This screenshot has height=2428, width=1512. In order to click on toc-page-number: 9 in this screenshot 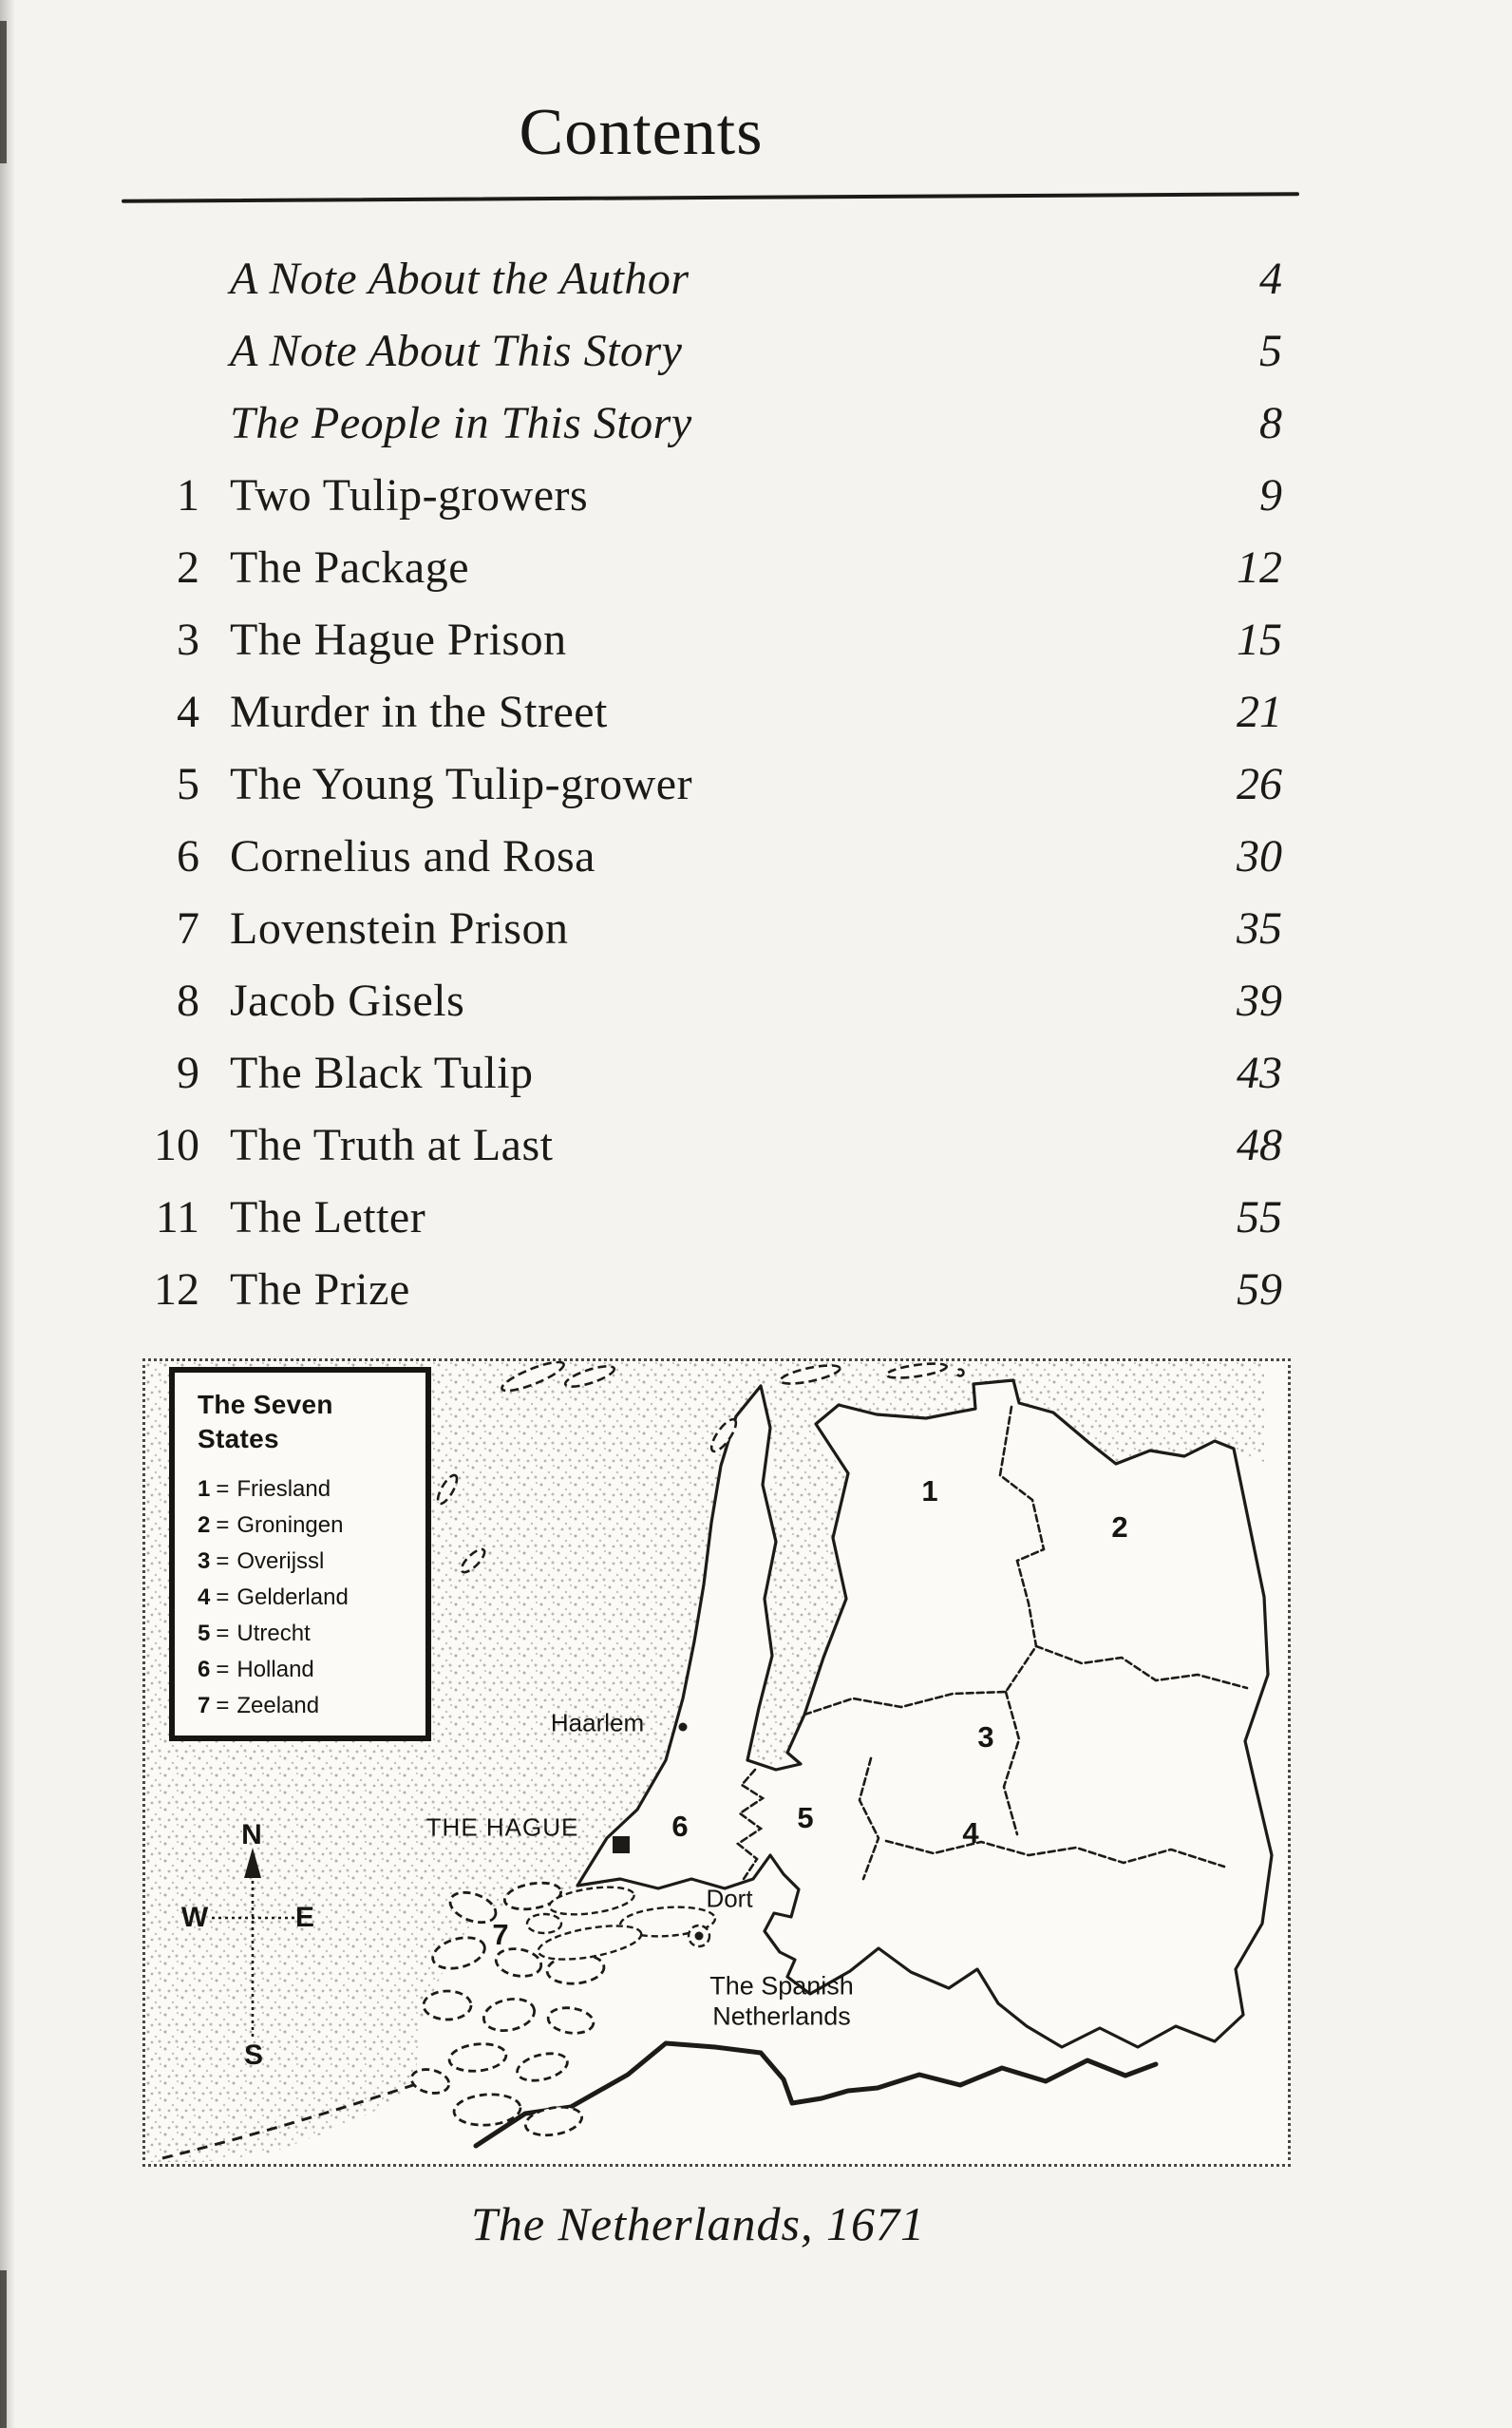, I will do `click(1271, 495)`.